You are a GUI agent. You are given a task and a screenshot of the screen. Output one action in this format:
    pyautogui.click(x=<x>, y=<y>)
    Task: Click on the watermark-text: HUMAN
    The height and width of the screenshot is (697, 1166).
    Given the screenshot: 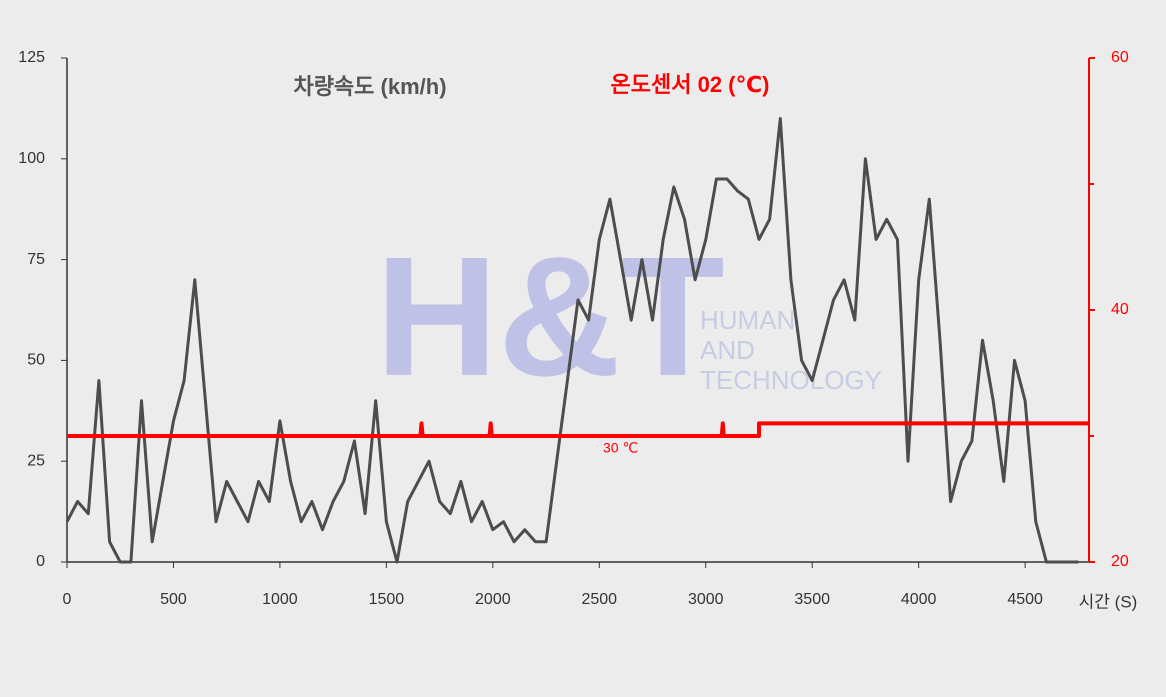 What is the action you would take?
    pyautogui.click(x=747, y=320)
    